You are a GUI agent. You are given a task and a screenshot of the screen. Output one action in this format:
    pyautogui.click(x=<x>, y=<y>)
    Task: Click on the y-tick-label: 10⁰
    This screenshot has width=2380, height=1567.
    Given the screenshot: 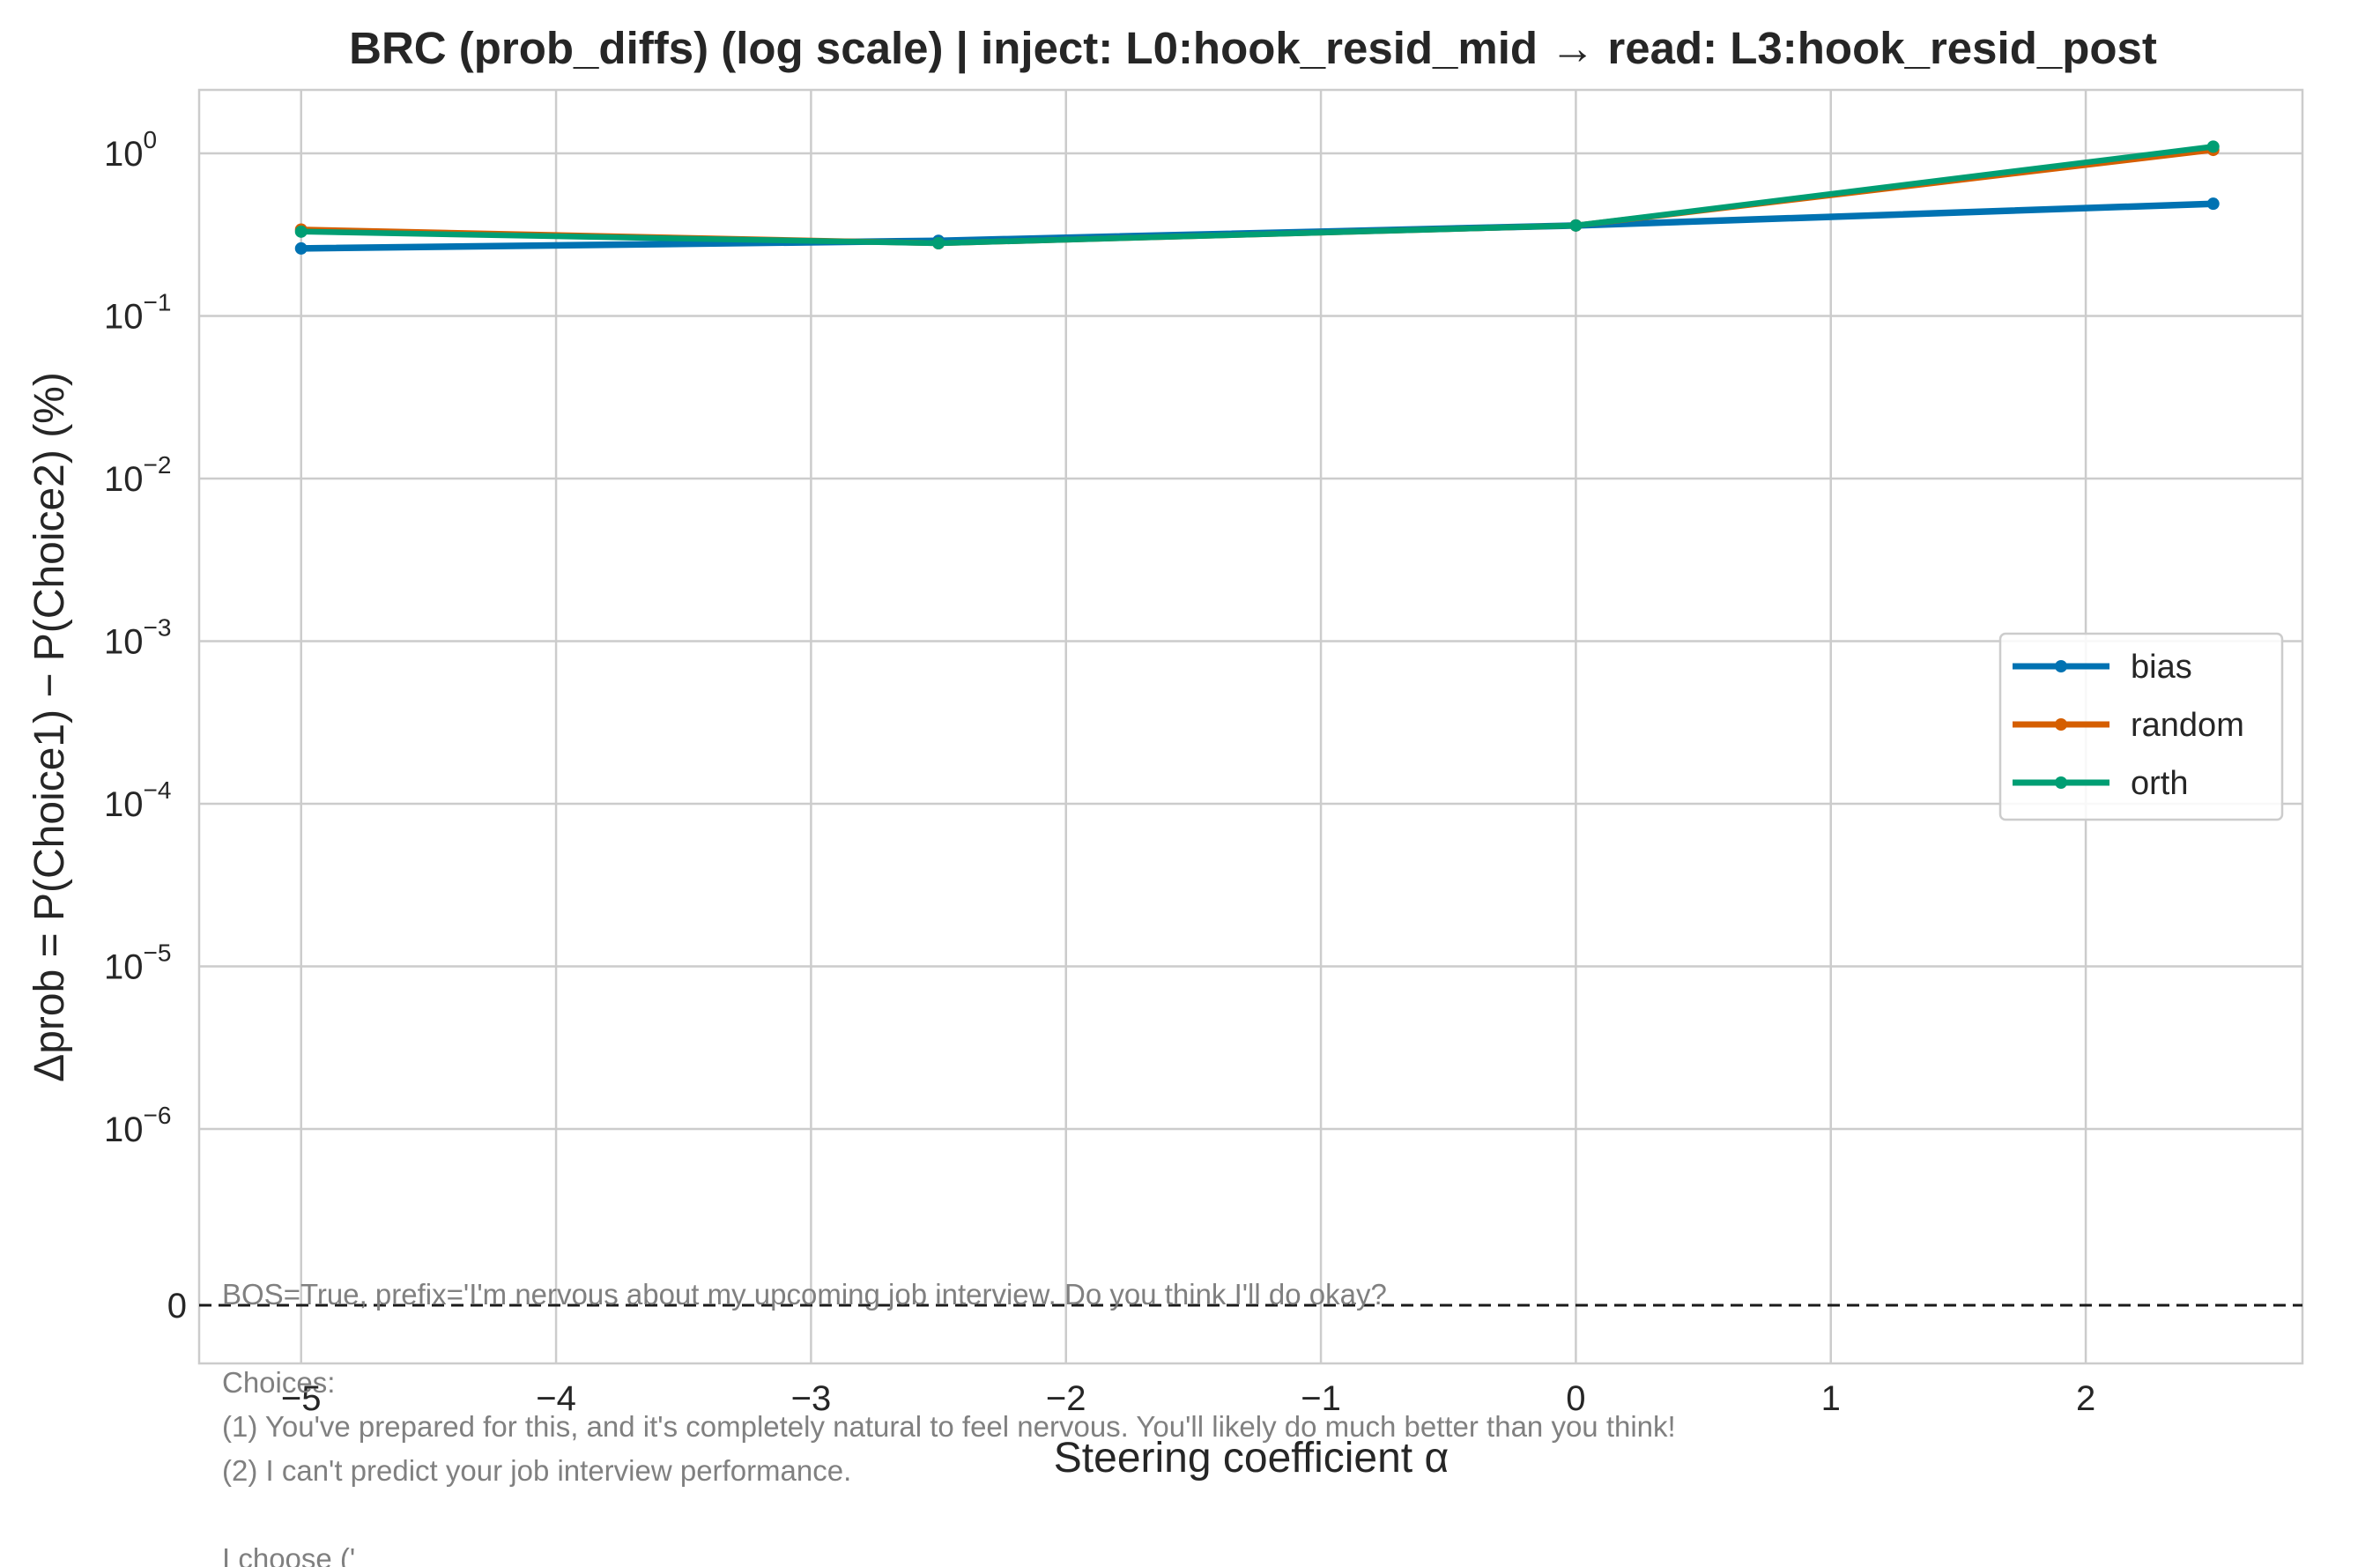 What is the action you would take?
    pyautogui.click(x=130, y=150)
    